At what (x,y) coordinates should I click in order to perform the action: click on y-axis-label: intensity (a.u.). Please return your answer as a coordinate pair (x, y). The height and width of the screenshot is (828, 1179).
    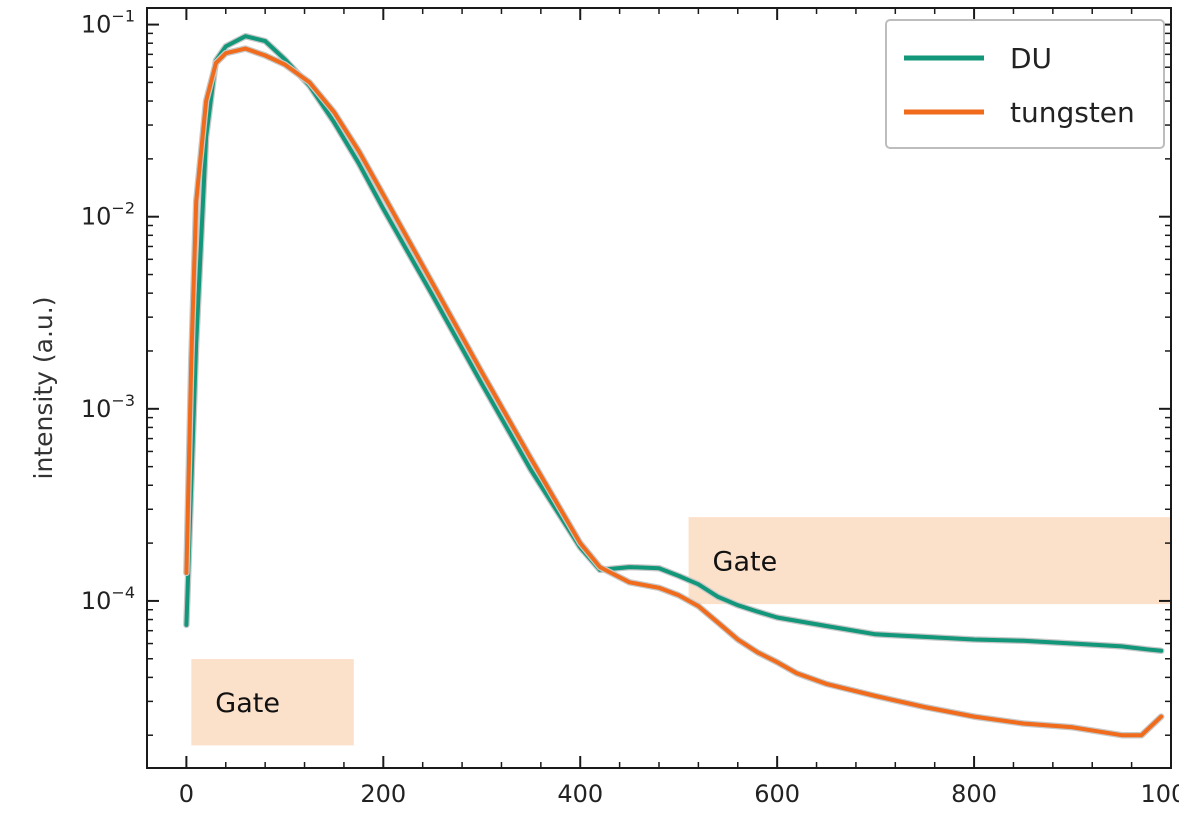
    Looking at the image, I should click on (43, 388).